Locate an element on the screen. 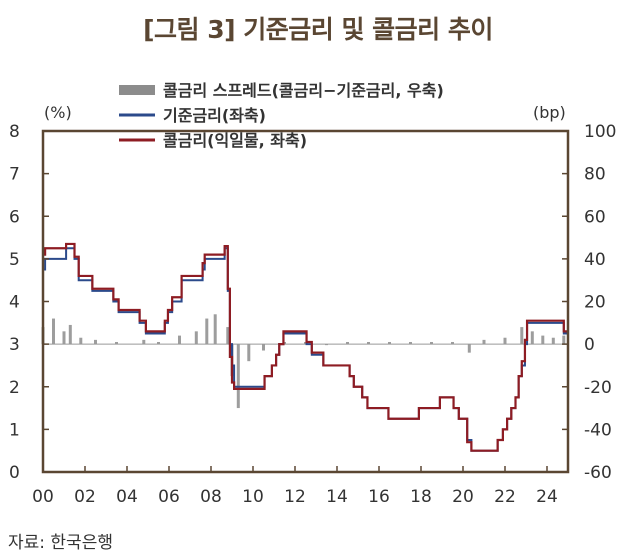 This screenshot has width=636, height=557. right-tick-label: 40 is located at coordinates (595, 260).